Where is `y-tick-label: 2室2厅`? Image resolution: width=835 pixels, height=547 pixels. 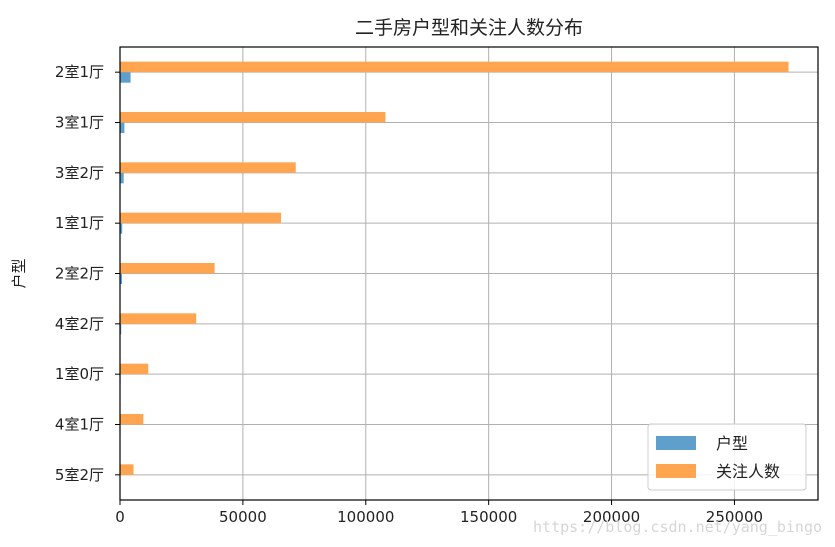
y-tick-label: 2室2厅 is located at coordinates (79, 274).